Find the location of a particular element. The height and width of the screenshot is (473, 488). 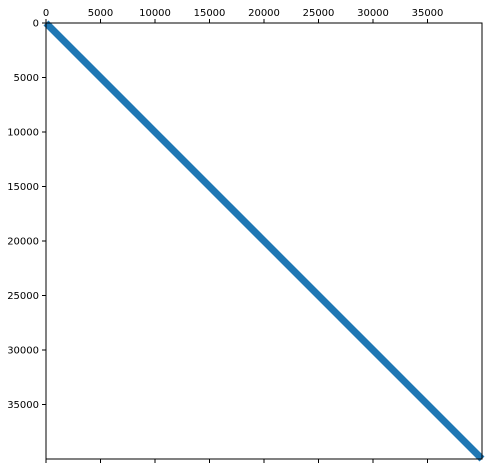

y-tick-label: 35000 is located at coordinates (23, 405).